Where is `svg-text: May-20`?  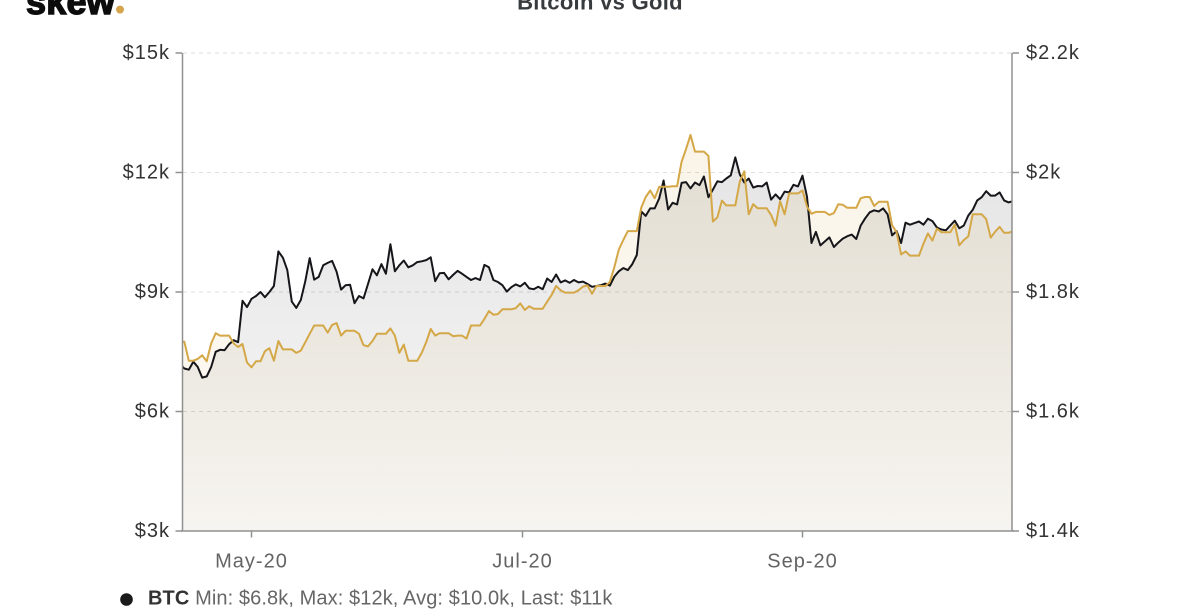
svg-text: May-20 is located at coordinates (251, 562).